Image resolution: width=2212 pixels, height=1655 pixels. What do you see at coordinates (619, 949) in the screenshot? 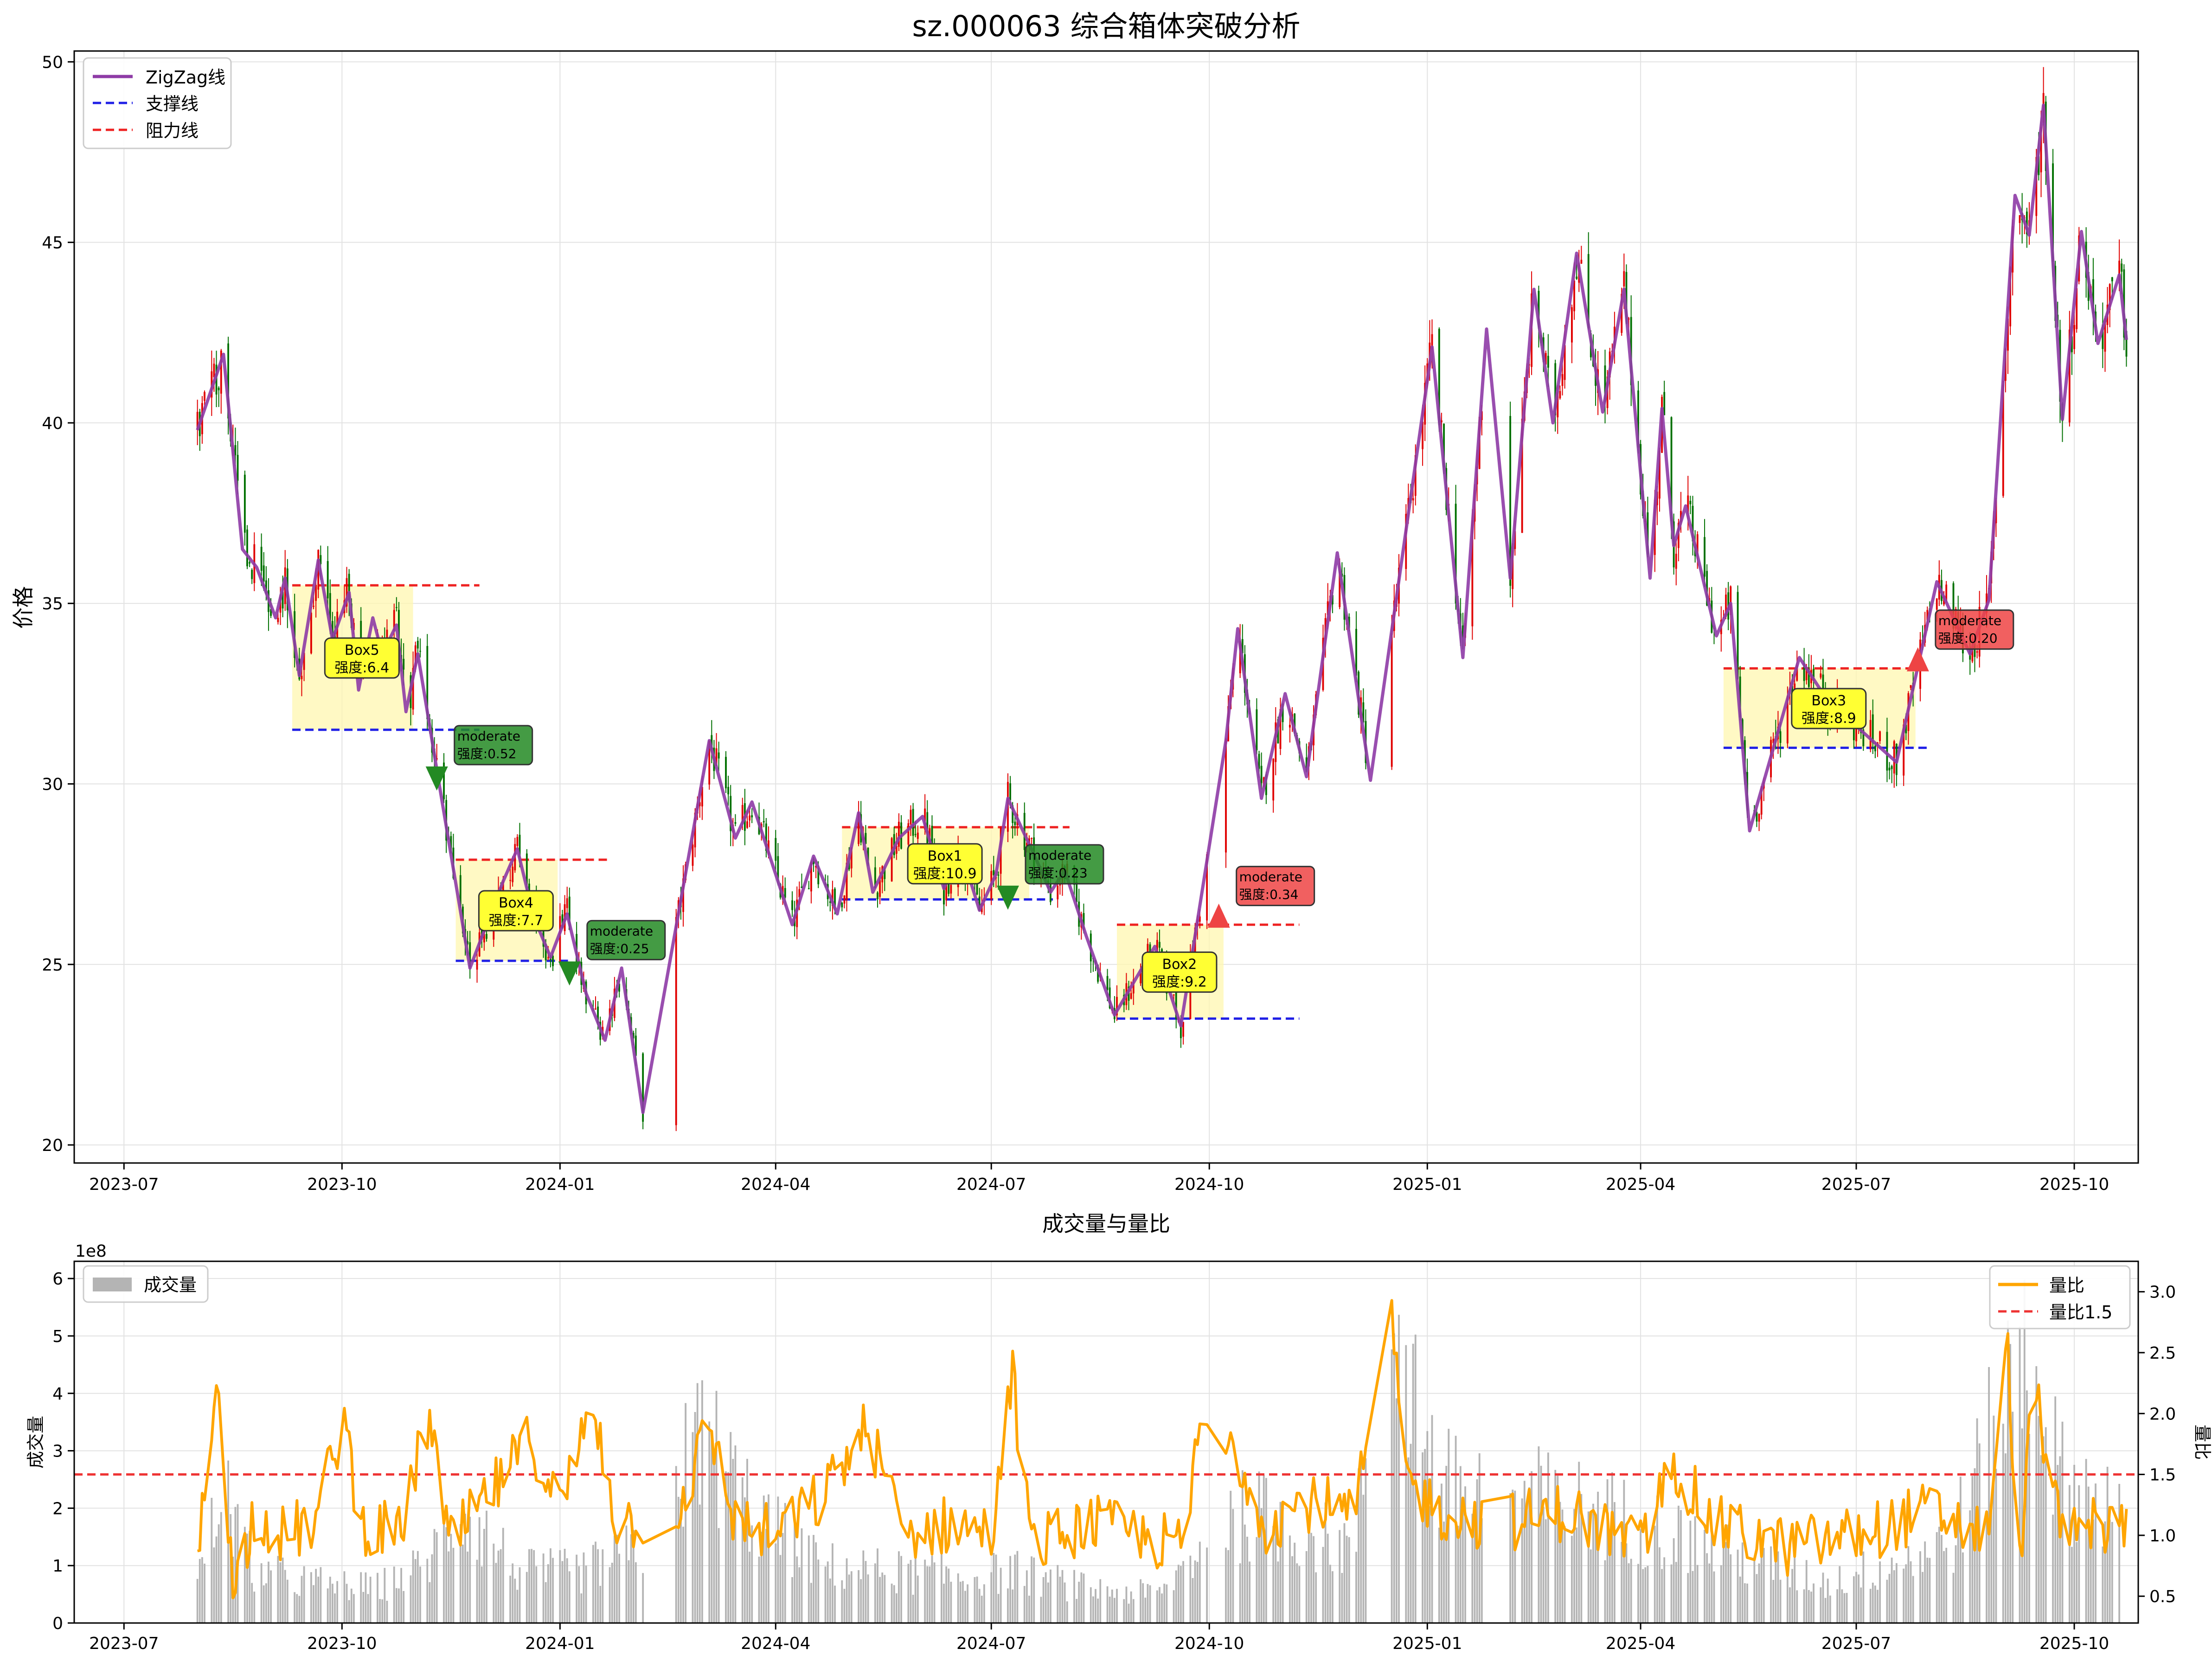
I see `breakout-strength: 强度:0.25` at bounding box center [619, 949].